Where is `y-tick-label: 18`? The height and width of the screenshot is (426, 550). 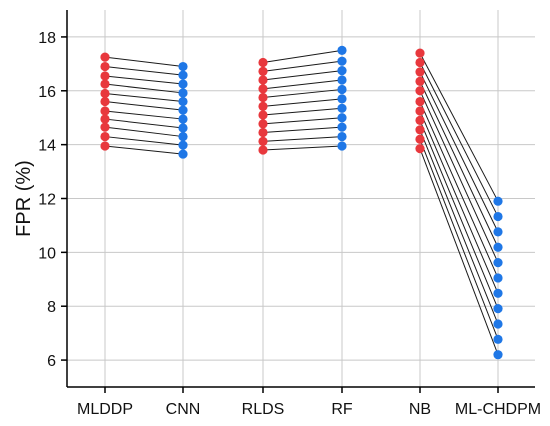 y-tick-label: 18 is located at coordinates (47, 38).